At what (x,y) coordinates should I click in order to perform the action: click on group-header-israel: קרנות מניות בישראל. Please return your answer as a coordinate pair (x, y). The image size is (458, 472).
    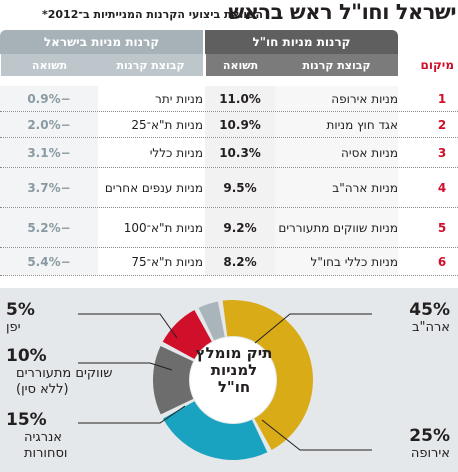
    Looking at the image, I should click on (101, 42).